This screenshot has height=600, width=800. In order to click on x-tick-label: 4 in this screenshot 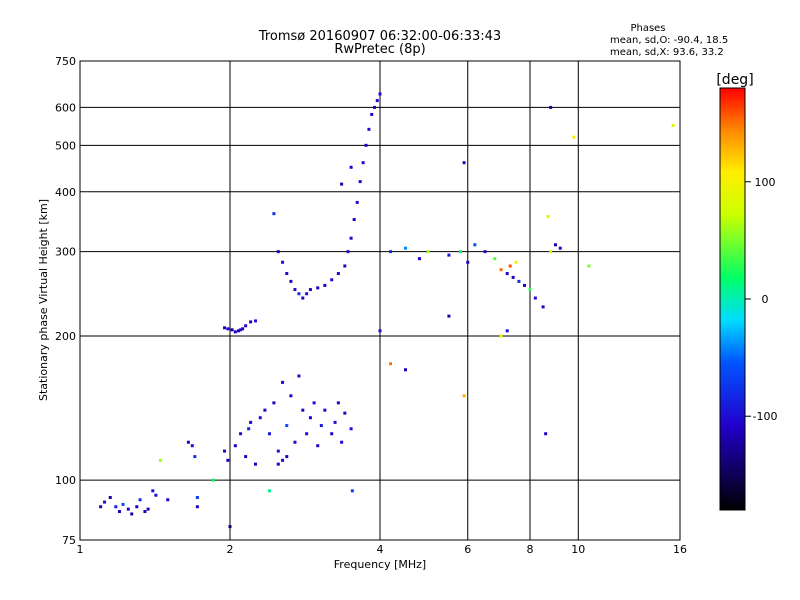, I will do `click(380, 549)`.